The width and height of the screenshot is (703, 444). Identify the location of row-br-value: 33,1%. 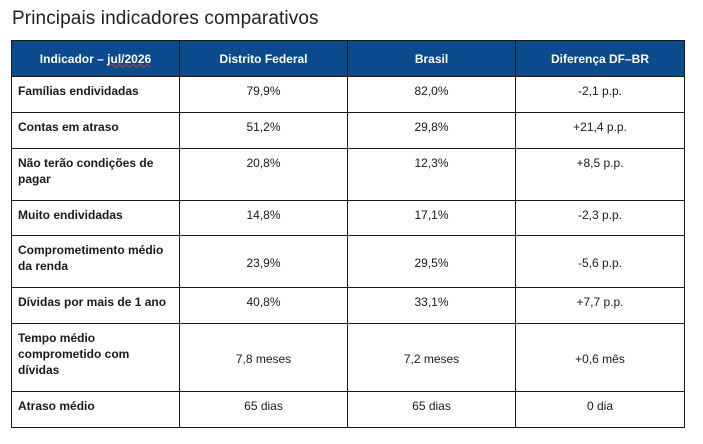
(431, 305).